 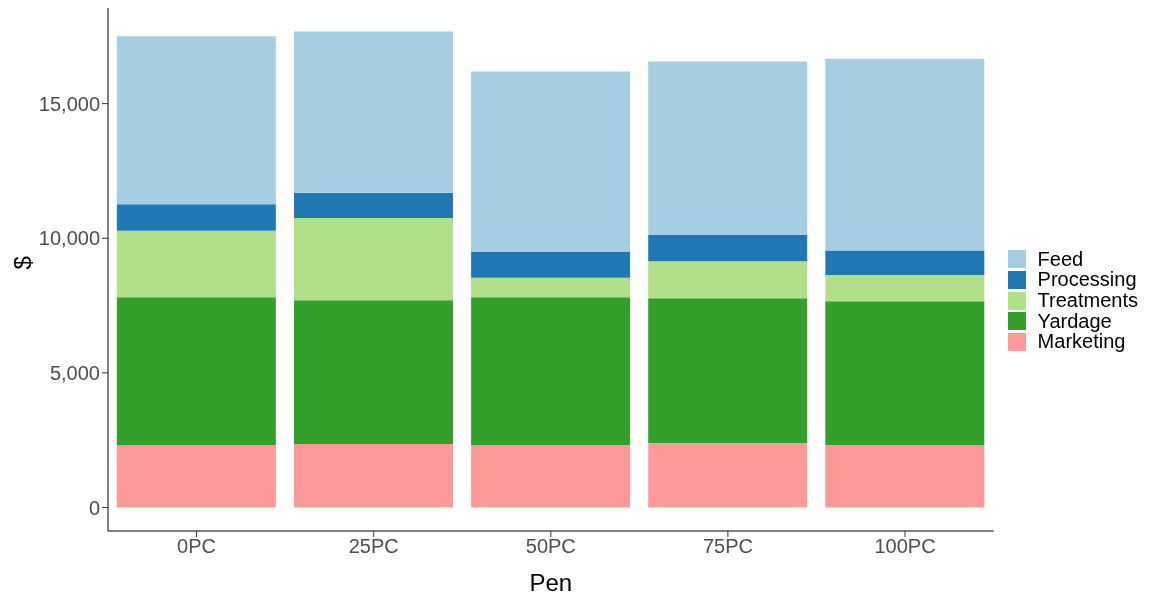 What do you see at coordinates (1087, 300) in the screenshot?
I see `legend-label: Treatments` at bounding box center [1087, 300].